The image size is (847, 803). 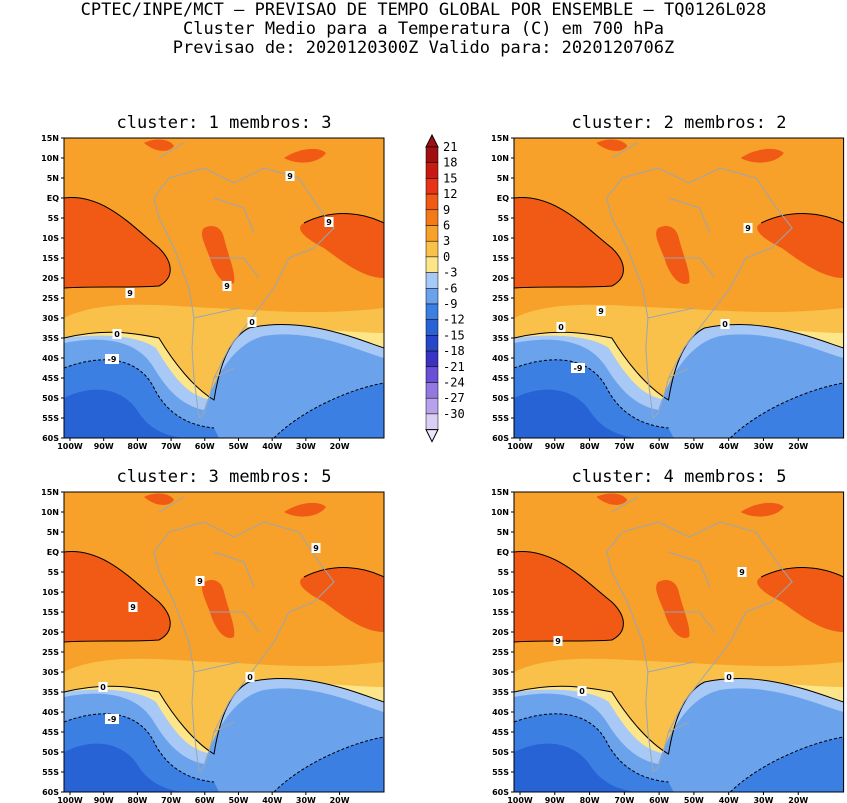 I want to click on lon-tick-label: 30W, so click(x=306, y=446).